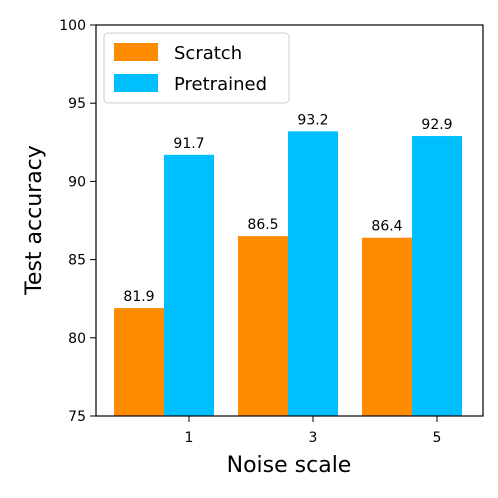  Describe the element at coordinates (313, 438) in the screenshot. I see `x-tick-label: 3` at that location.